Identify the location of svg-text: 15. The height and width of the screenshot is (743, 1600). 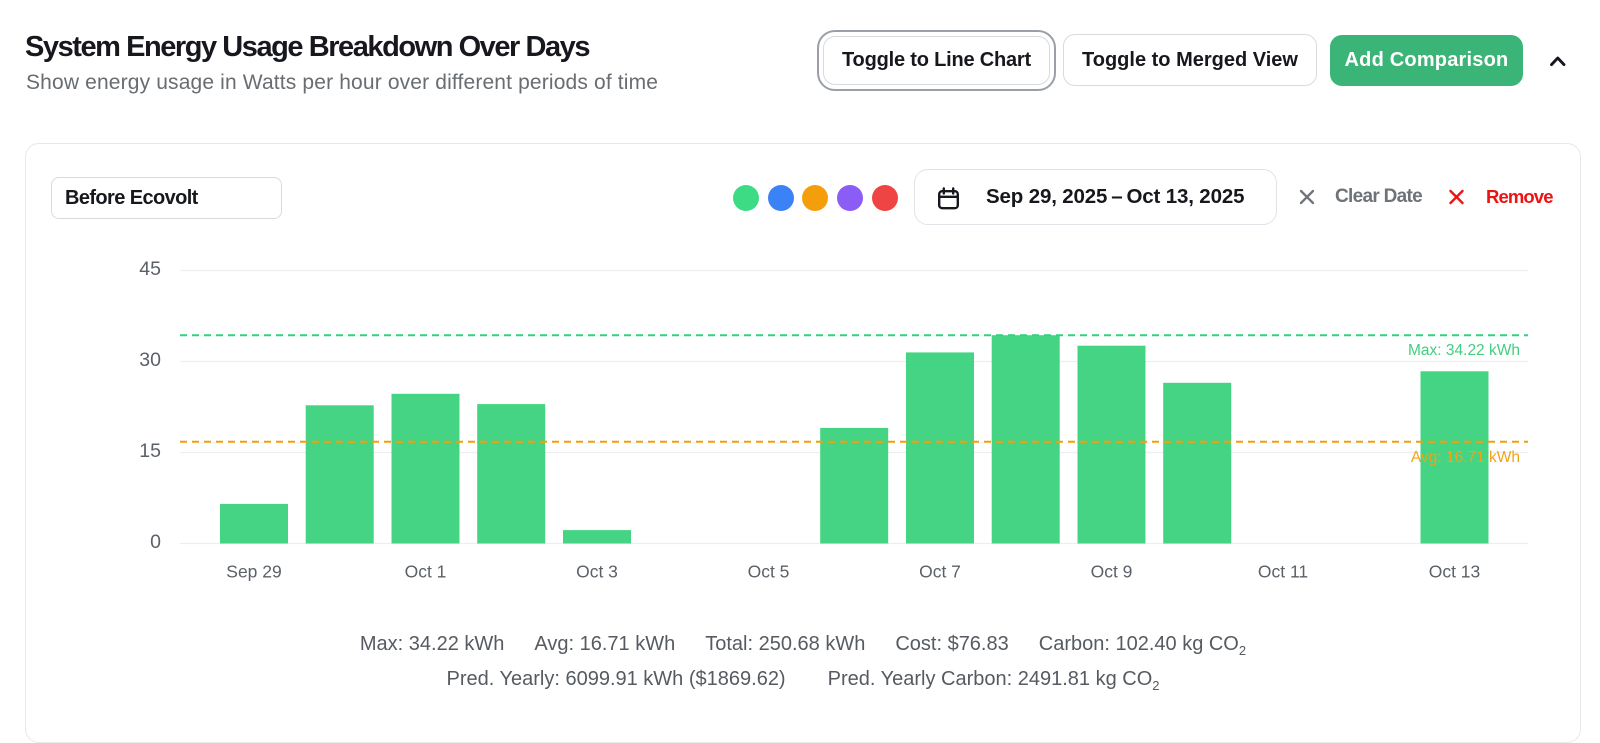
(150, 451).